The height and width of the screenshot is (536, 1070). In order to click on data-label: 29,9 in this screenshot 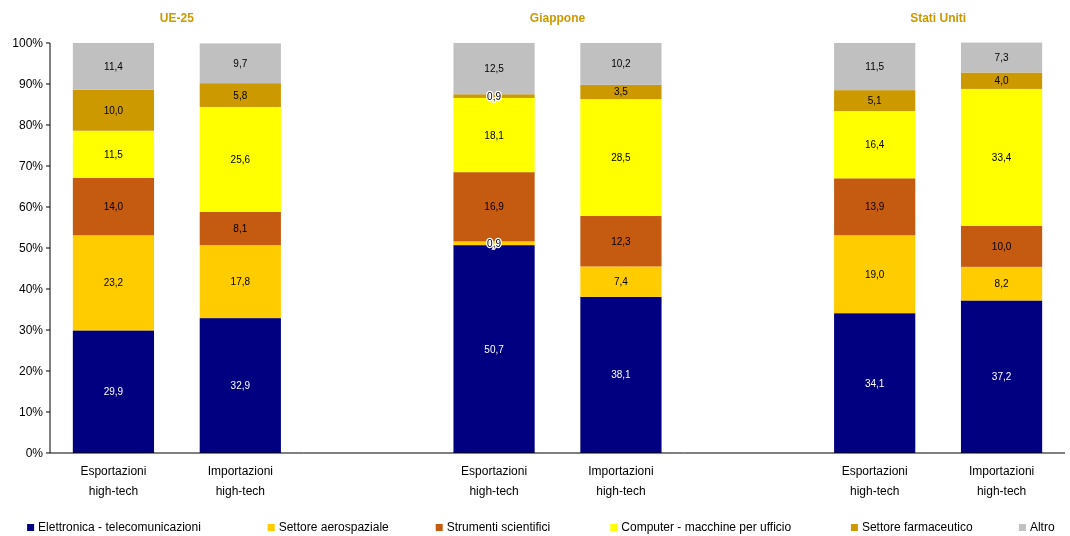, I will do `click(113, 392)`.